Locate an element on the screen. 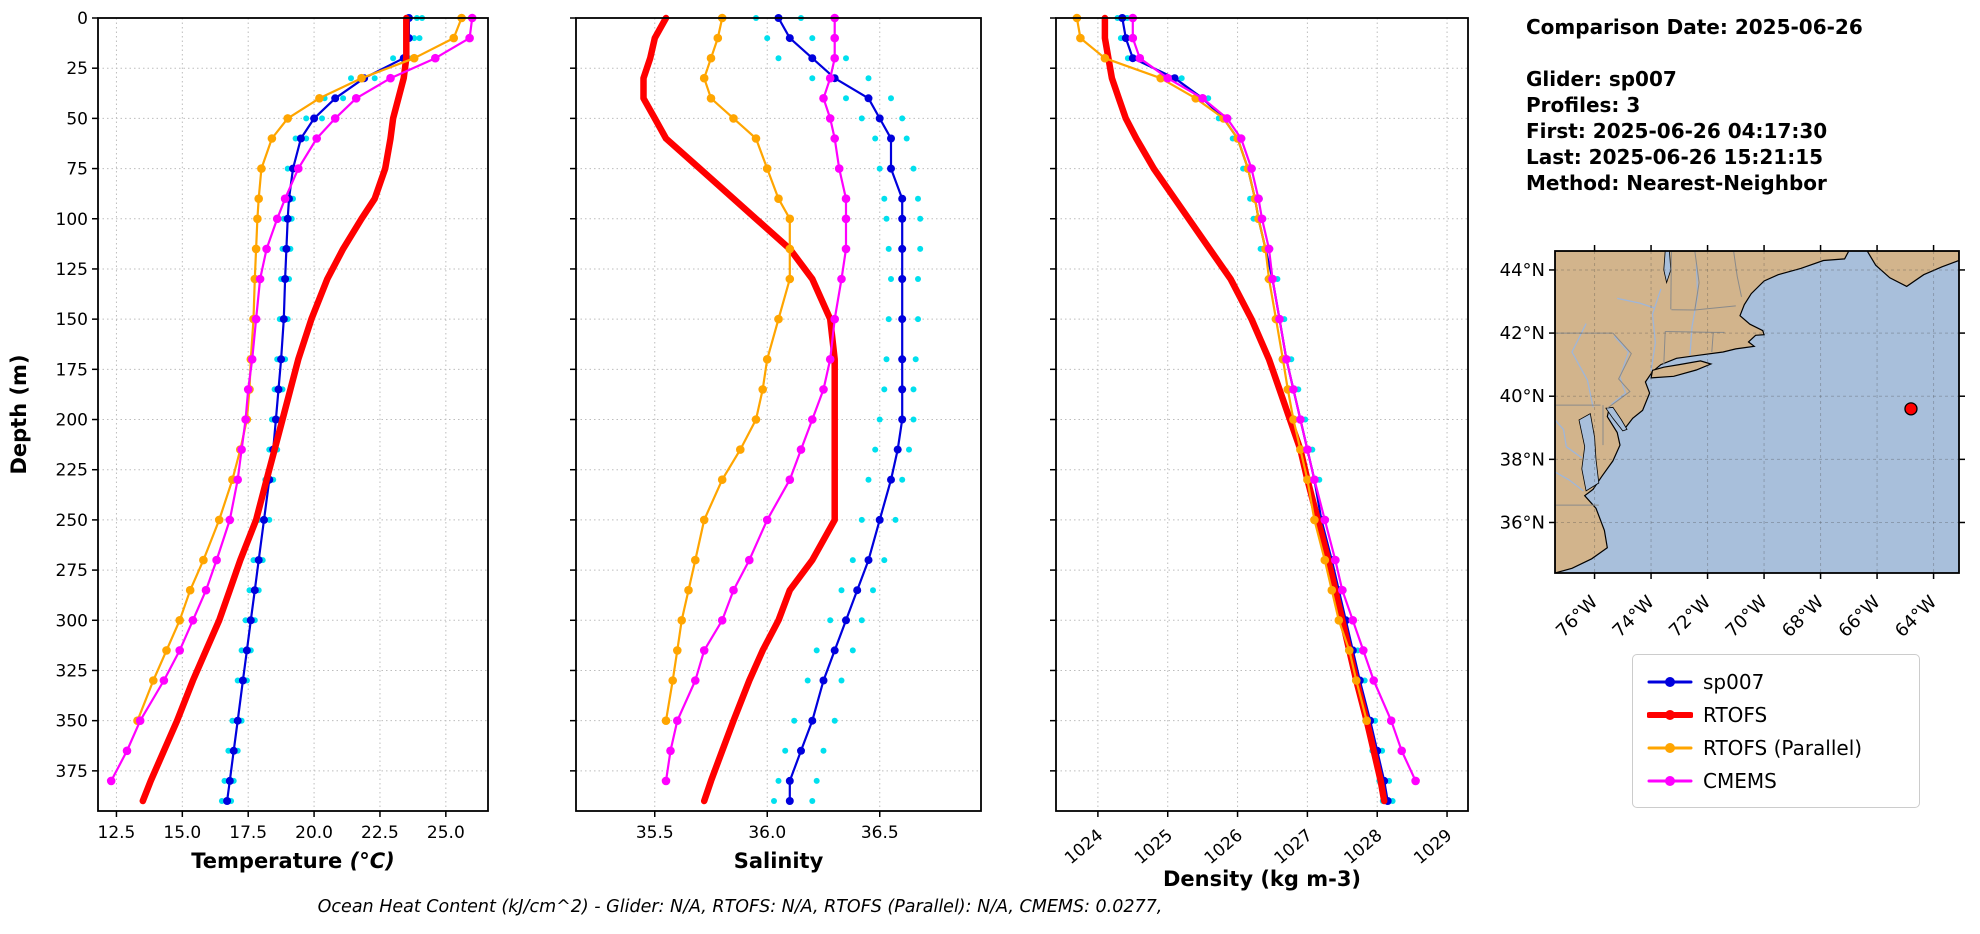 This screenshot has width=1980, height=934. x-axis-label: Temperature (°C) is located at coordinates (292, 861).